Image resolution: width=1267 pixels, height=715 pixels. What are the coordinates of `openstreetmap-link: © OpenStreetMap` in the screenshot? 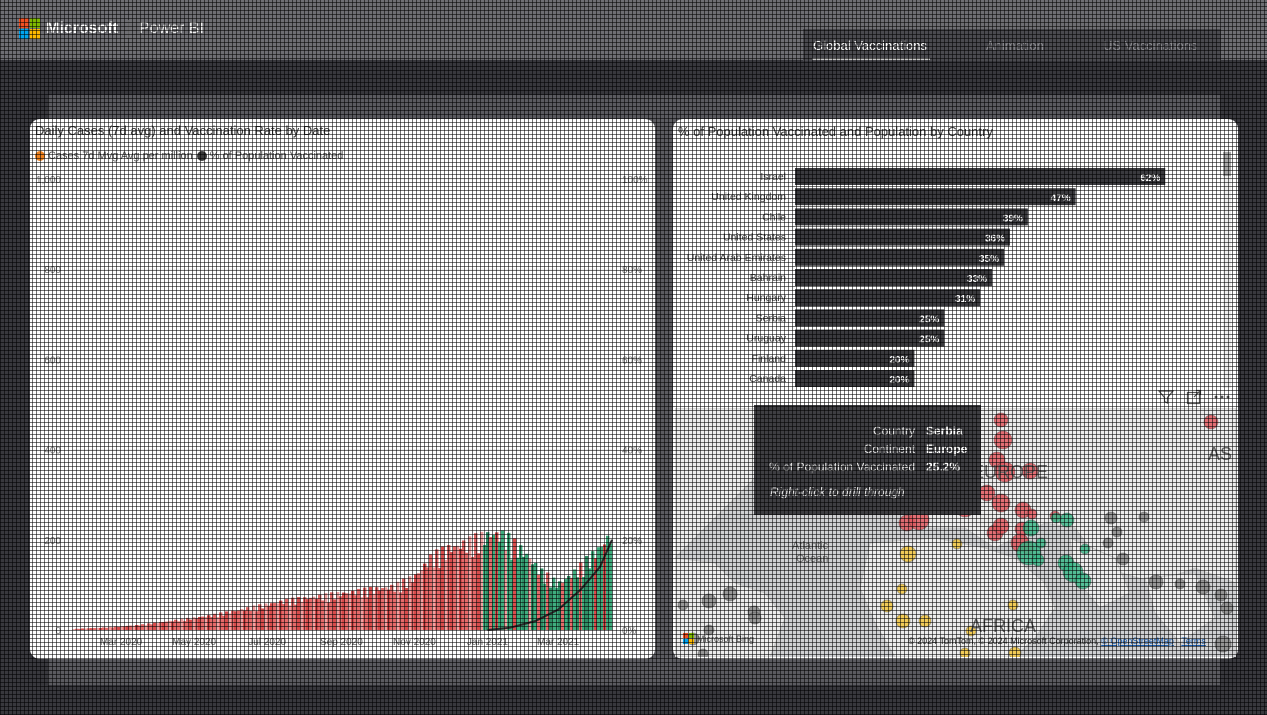 It's located at (1137, 641).